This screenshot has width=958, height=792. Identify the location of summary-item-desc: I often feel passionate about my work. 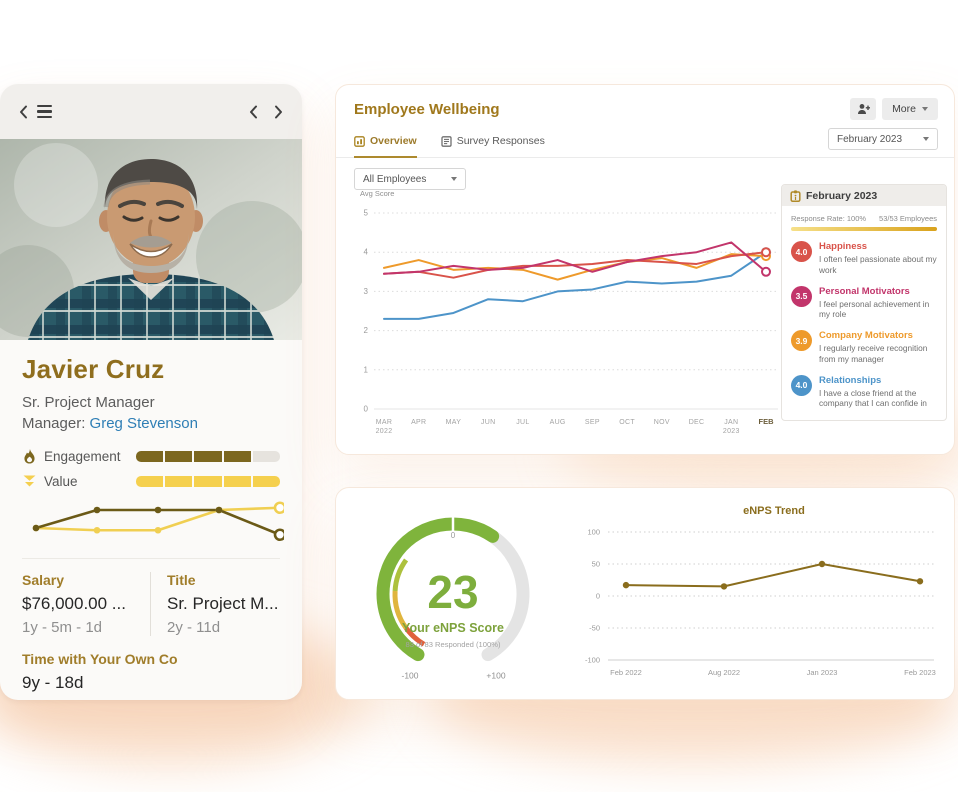
(878, 264).